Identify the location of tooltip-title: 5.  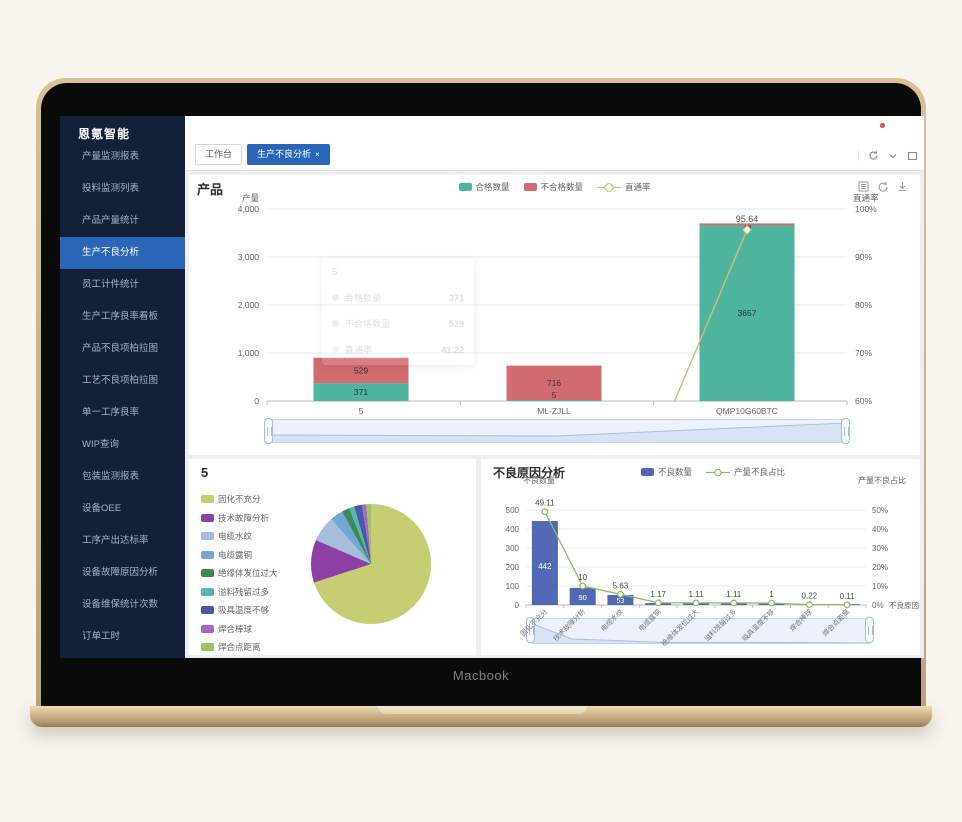
(335, 272).